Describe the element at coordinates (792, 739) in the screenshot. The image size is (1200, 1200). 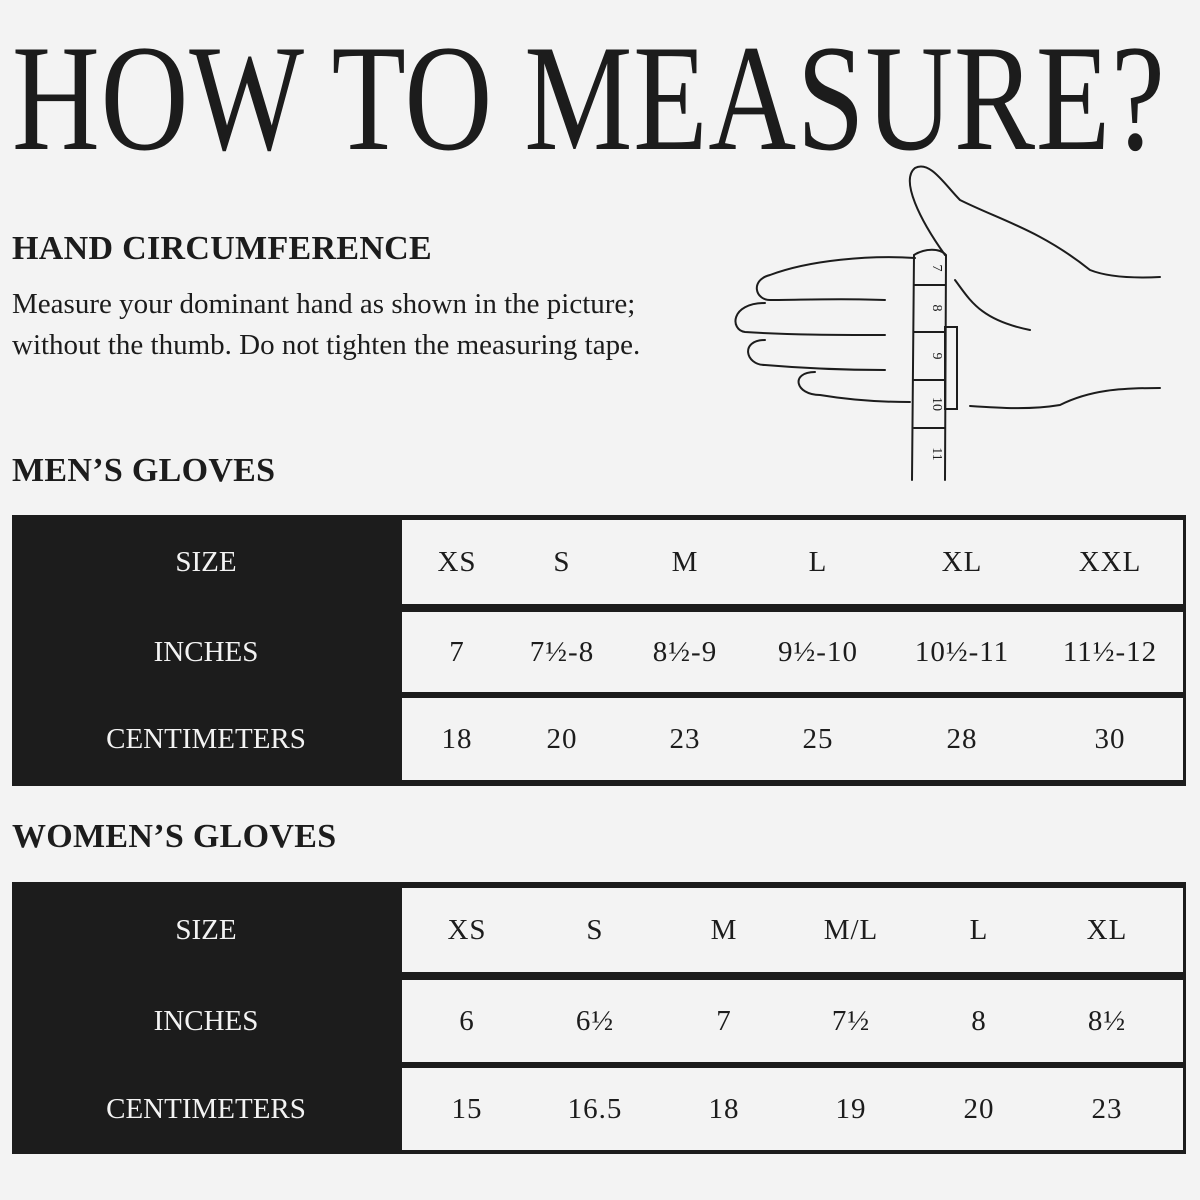
I see `row-values: 18 20 23 25 28 30` at that location.